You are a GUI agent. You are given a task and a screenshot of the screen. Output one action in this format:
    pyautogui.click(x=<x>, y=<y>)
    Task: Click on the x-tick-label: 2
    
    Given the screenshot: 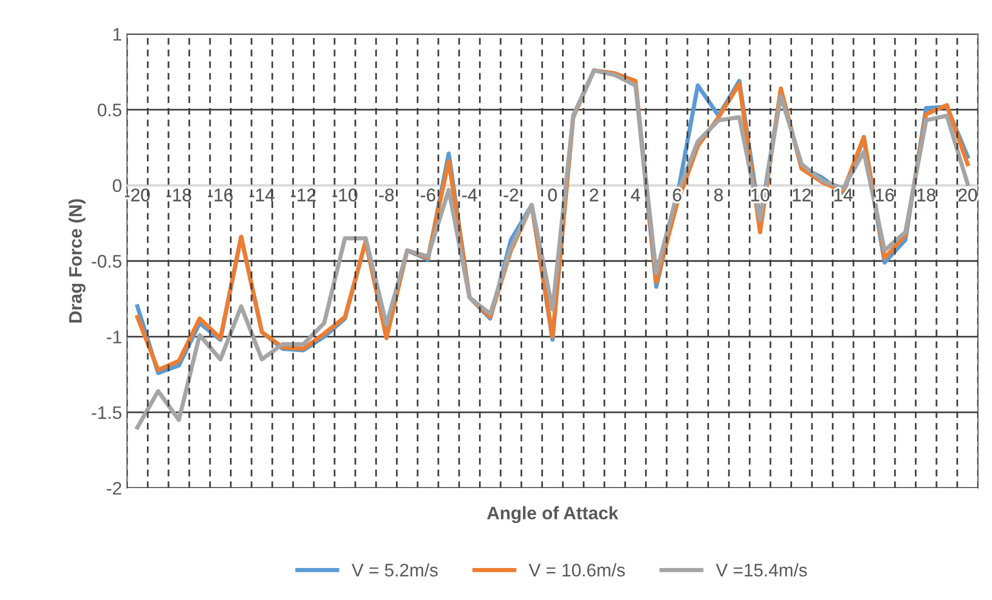 What is the action you would take?
    pyautogui.click(x=594, y=195)
    